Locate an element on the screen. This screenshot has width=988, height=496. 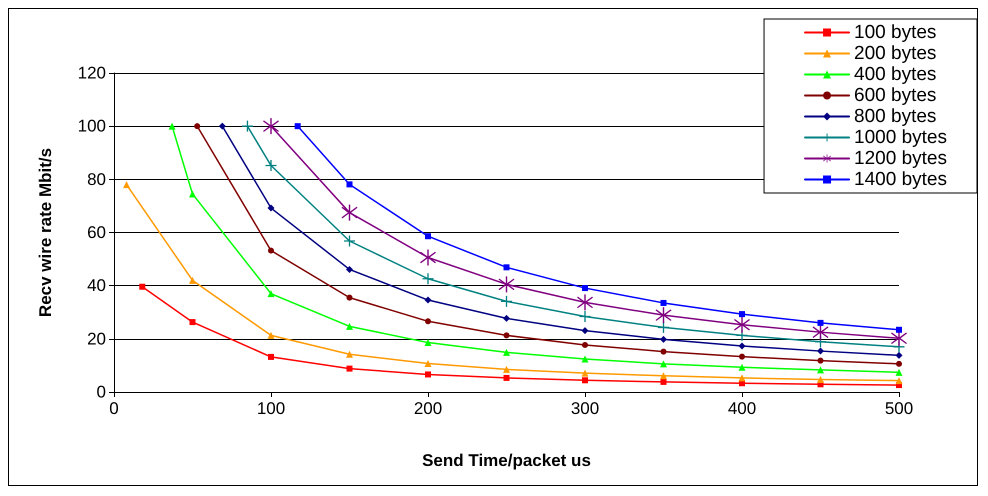
y-tick-label: 0 is located at coordinates (101, 392).